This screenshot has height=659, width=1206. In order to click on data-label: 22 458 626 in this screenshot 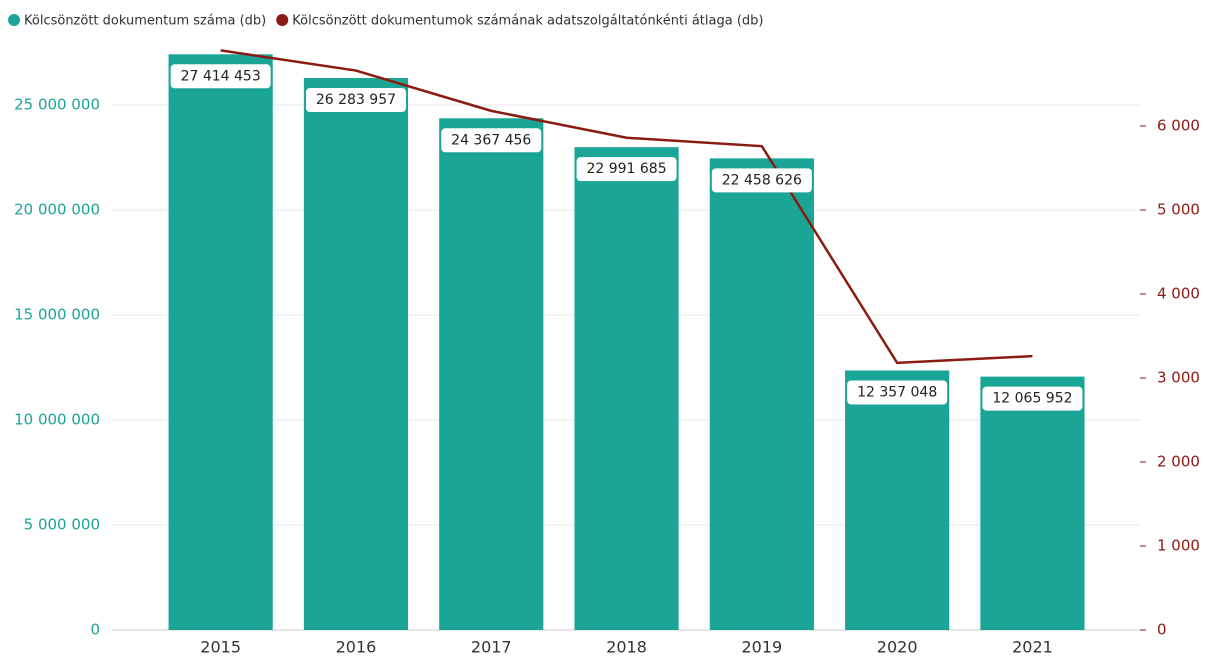, I will do `click(761, 180)`.